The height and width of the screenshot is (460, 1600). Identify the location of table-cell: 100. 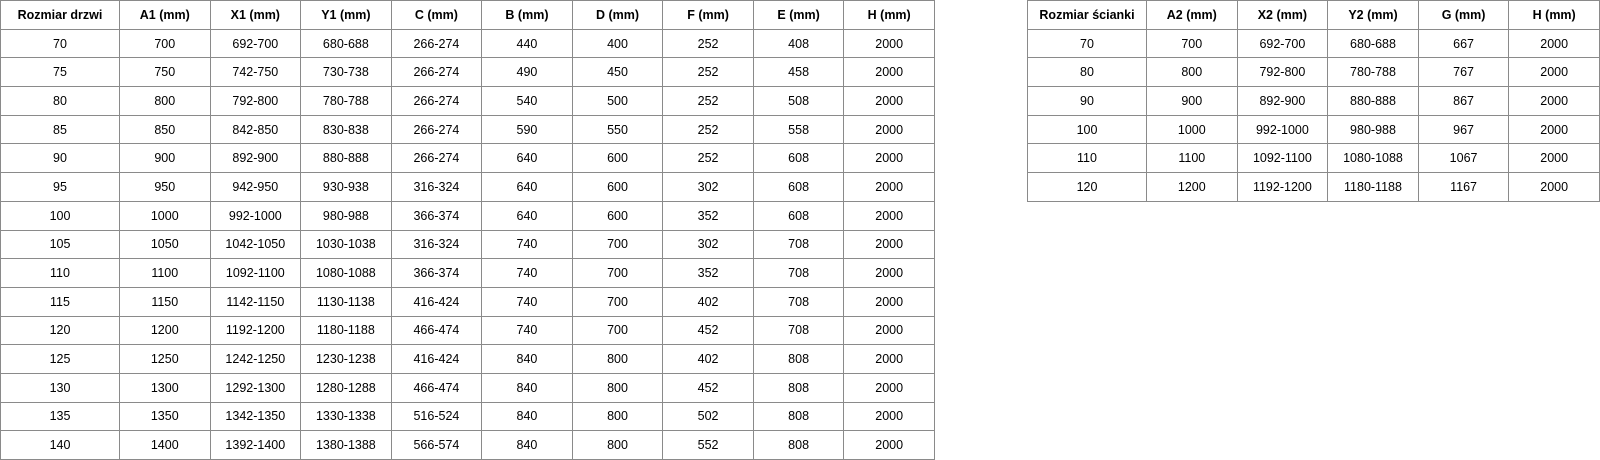
(1087, 129).